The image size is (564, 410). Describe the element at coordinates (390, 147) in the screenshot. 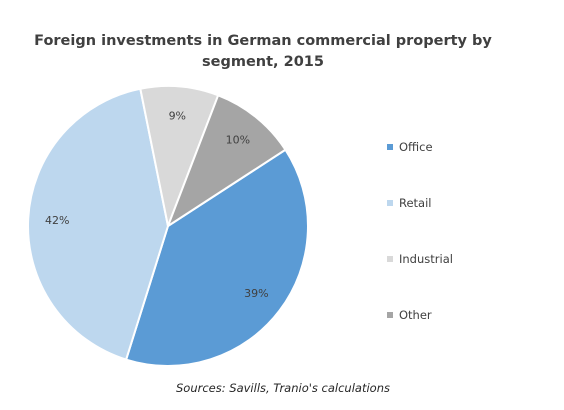

I see `legend-swatch-office` at that location.